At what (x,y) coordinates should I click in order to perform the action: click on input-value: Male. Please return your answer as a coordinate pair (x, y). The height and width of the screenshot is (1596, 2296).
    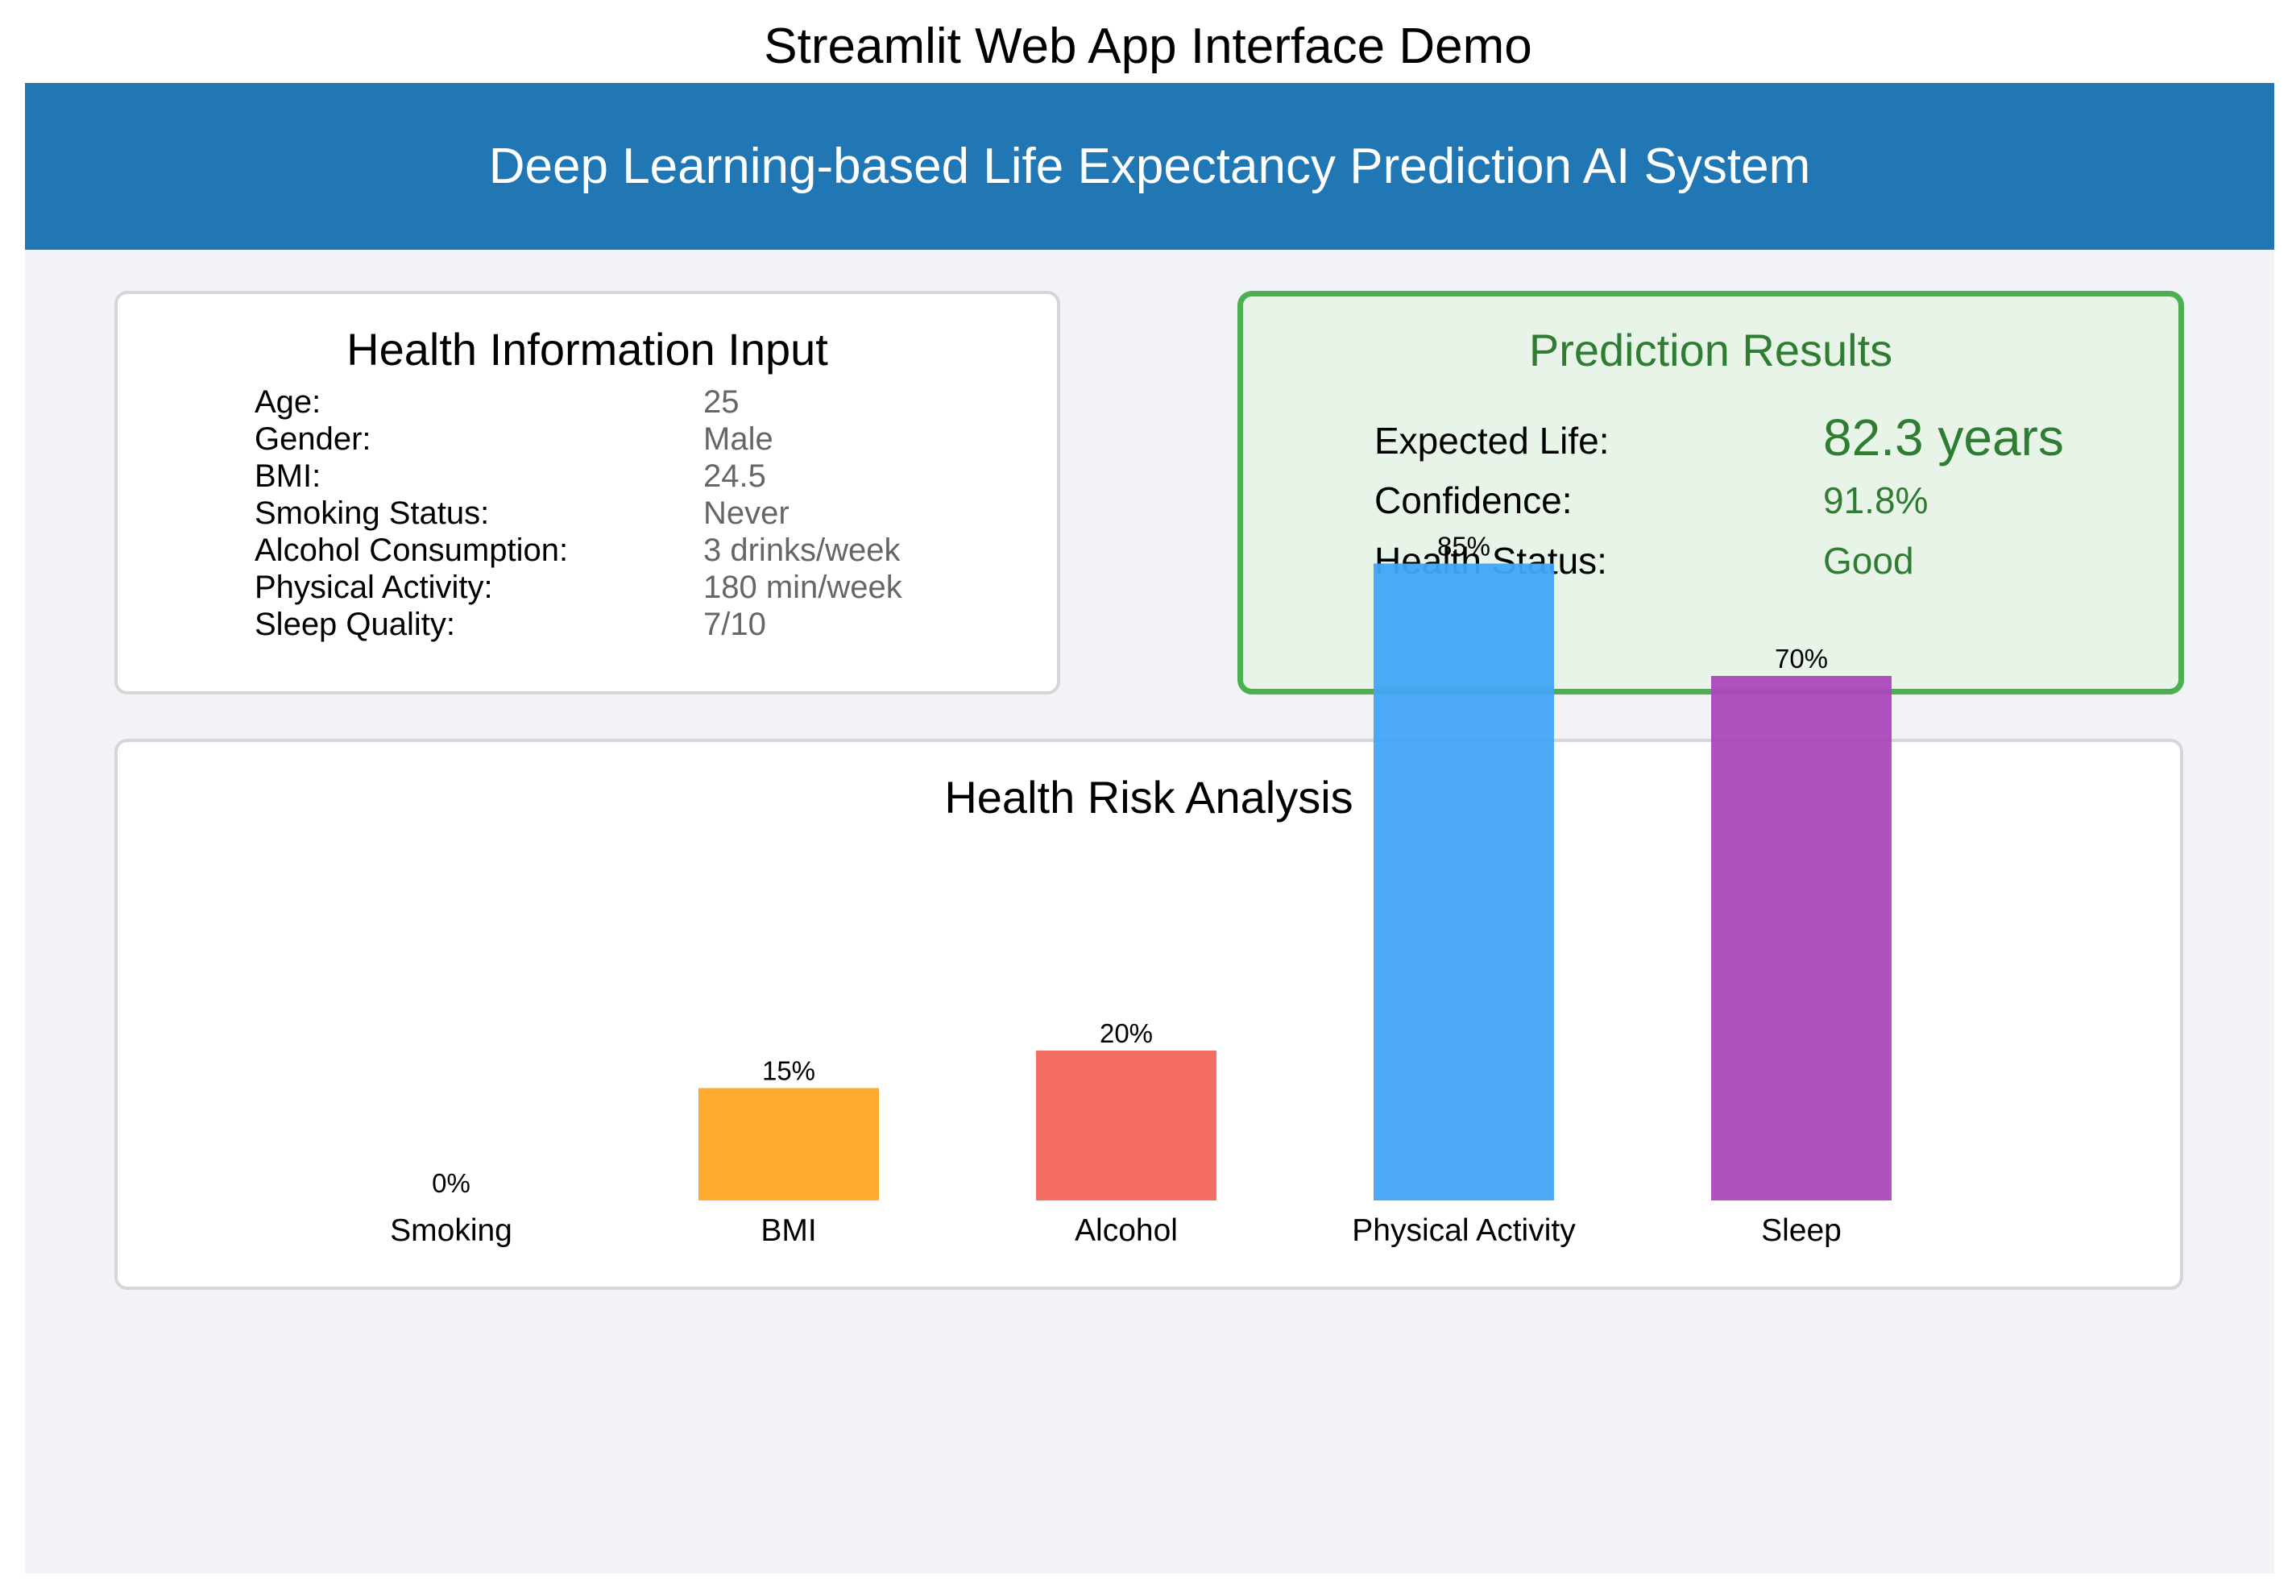
    Looking at the image, I should click on (738, 439).